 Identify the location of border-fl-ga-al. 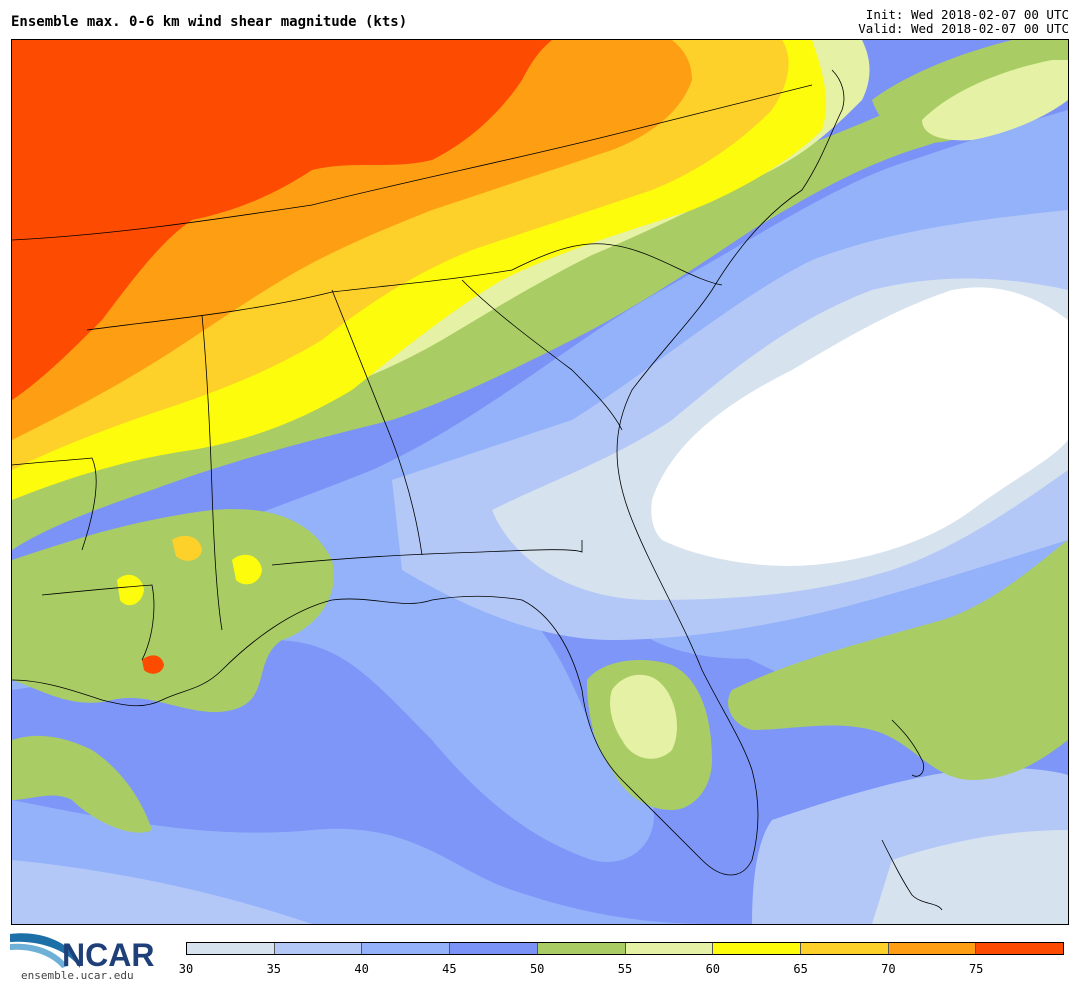
(427, 553).